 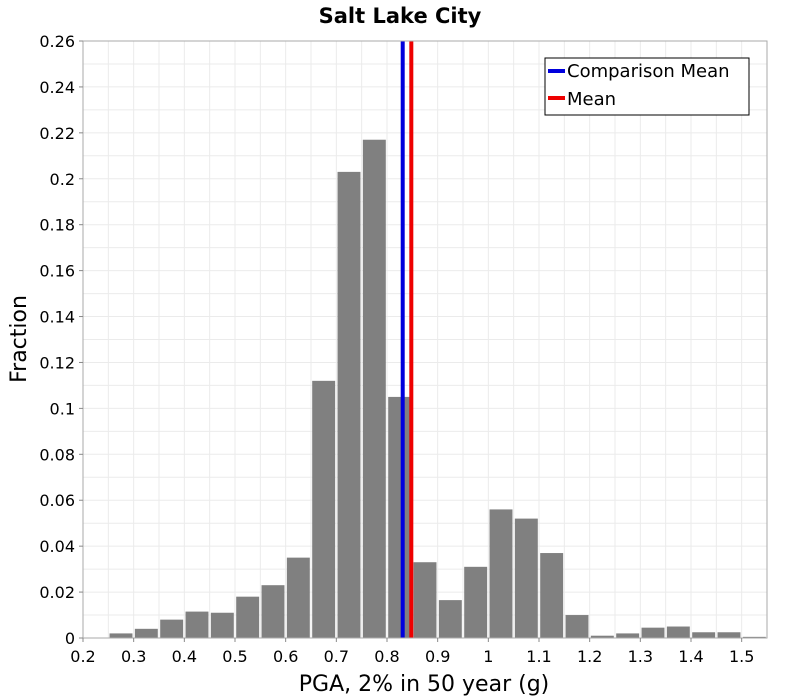 I want to click on legend-box, so click(x=647, y=86).